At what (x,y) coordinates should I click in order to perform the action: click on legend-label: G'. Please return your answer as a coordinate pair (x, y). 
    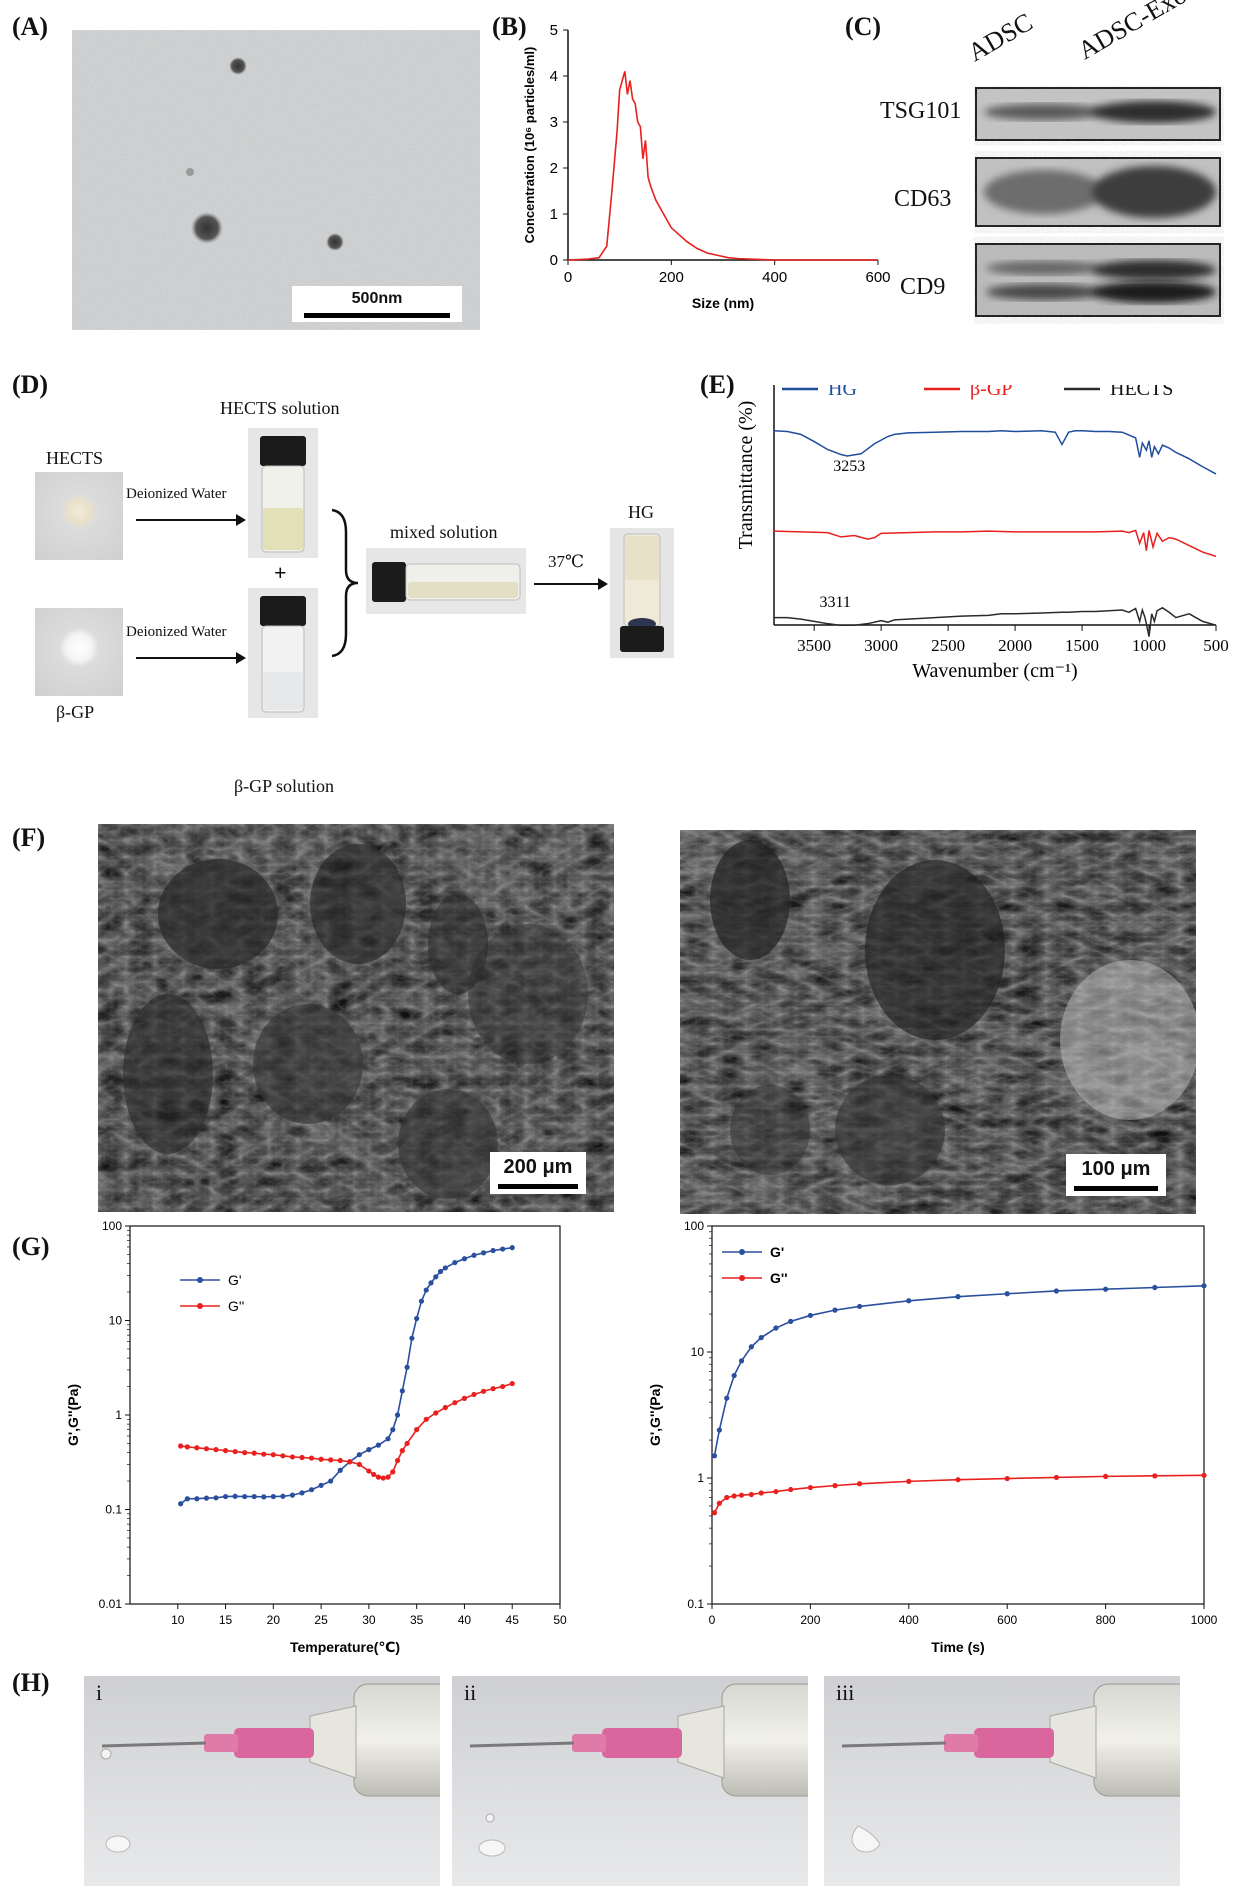
    Looking at the image, I should click on (235, 1280).